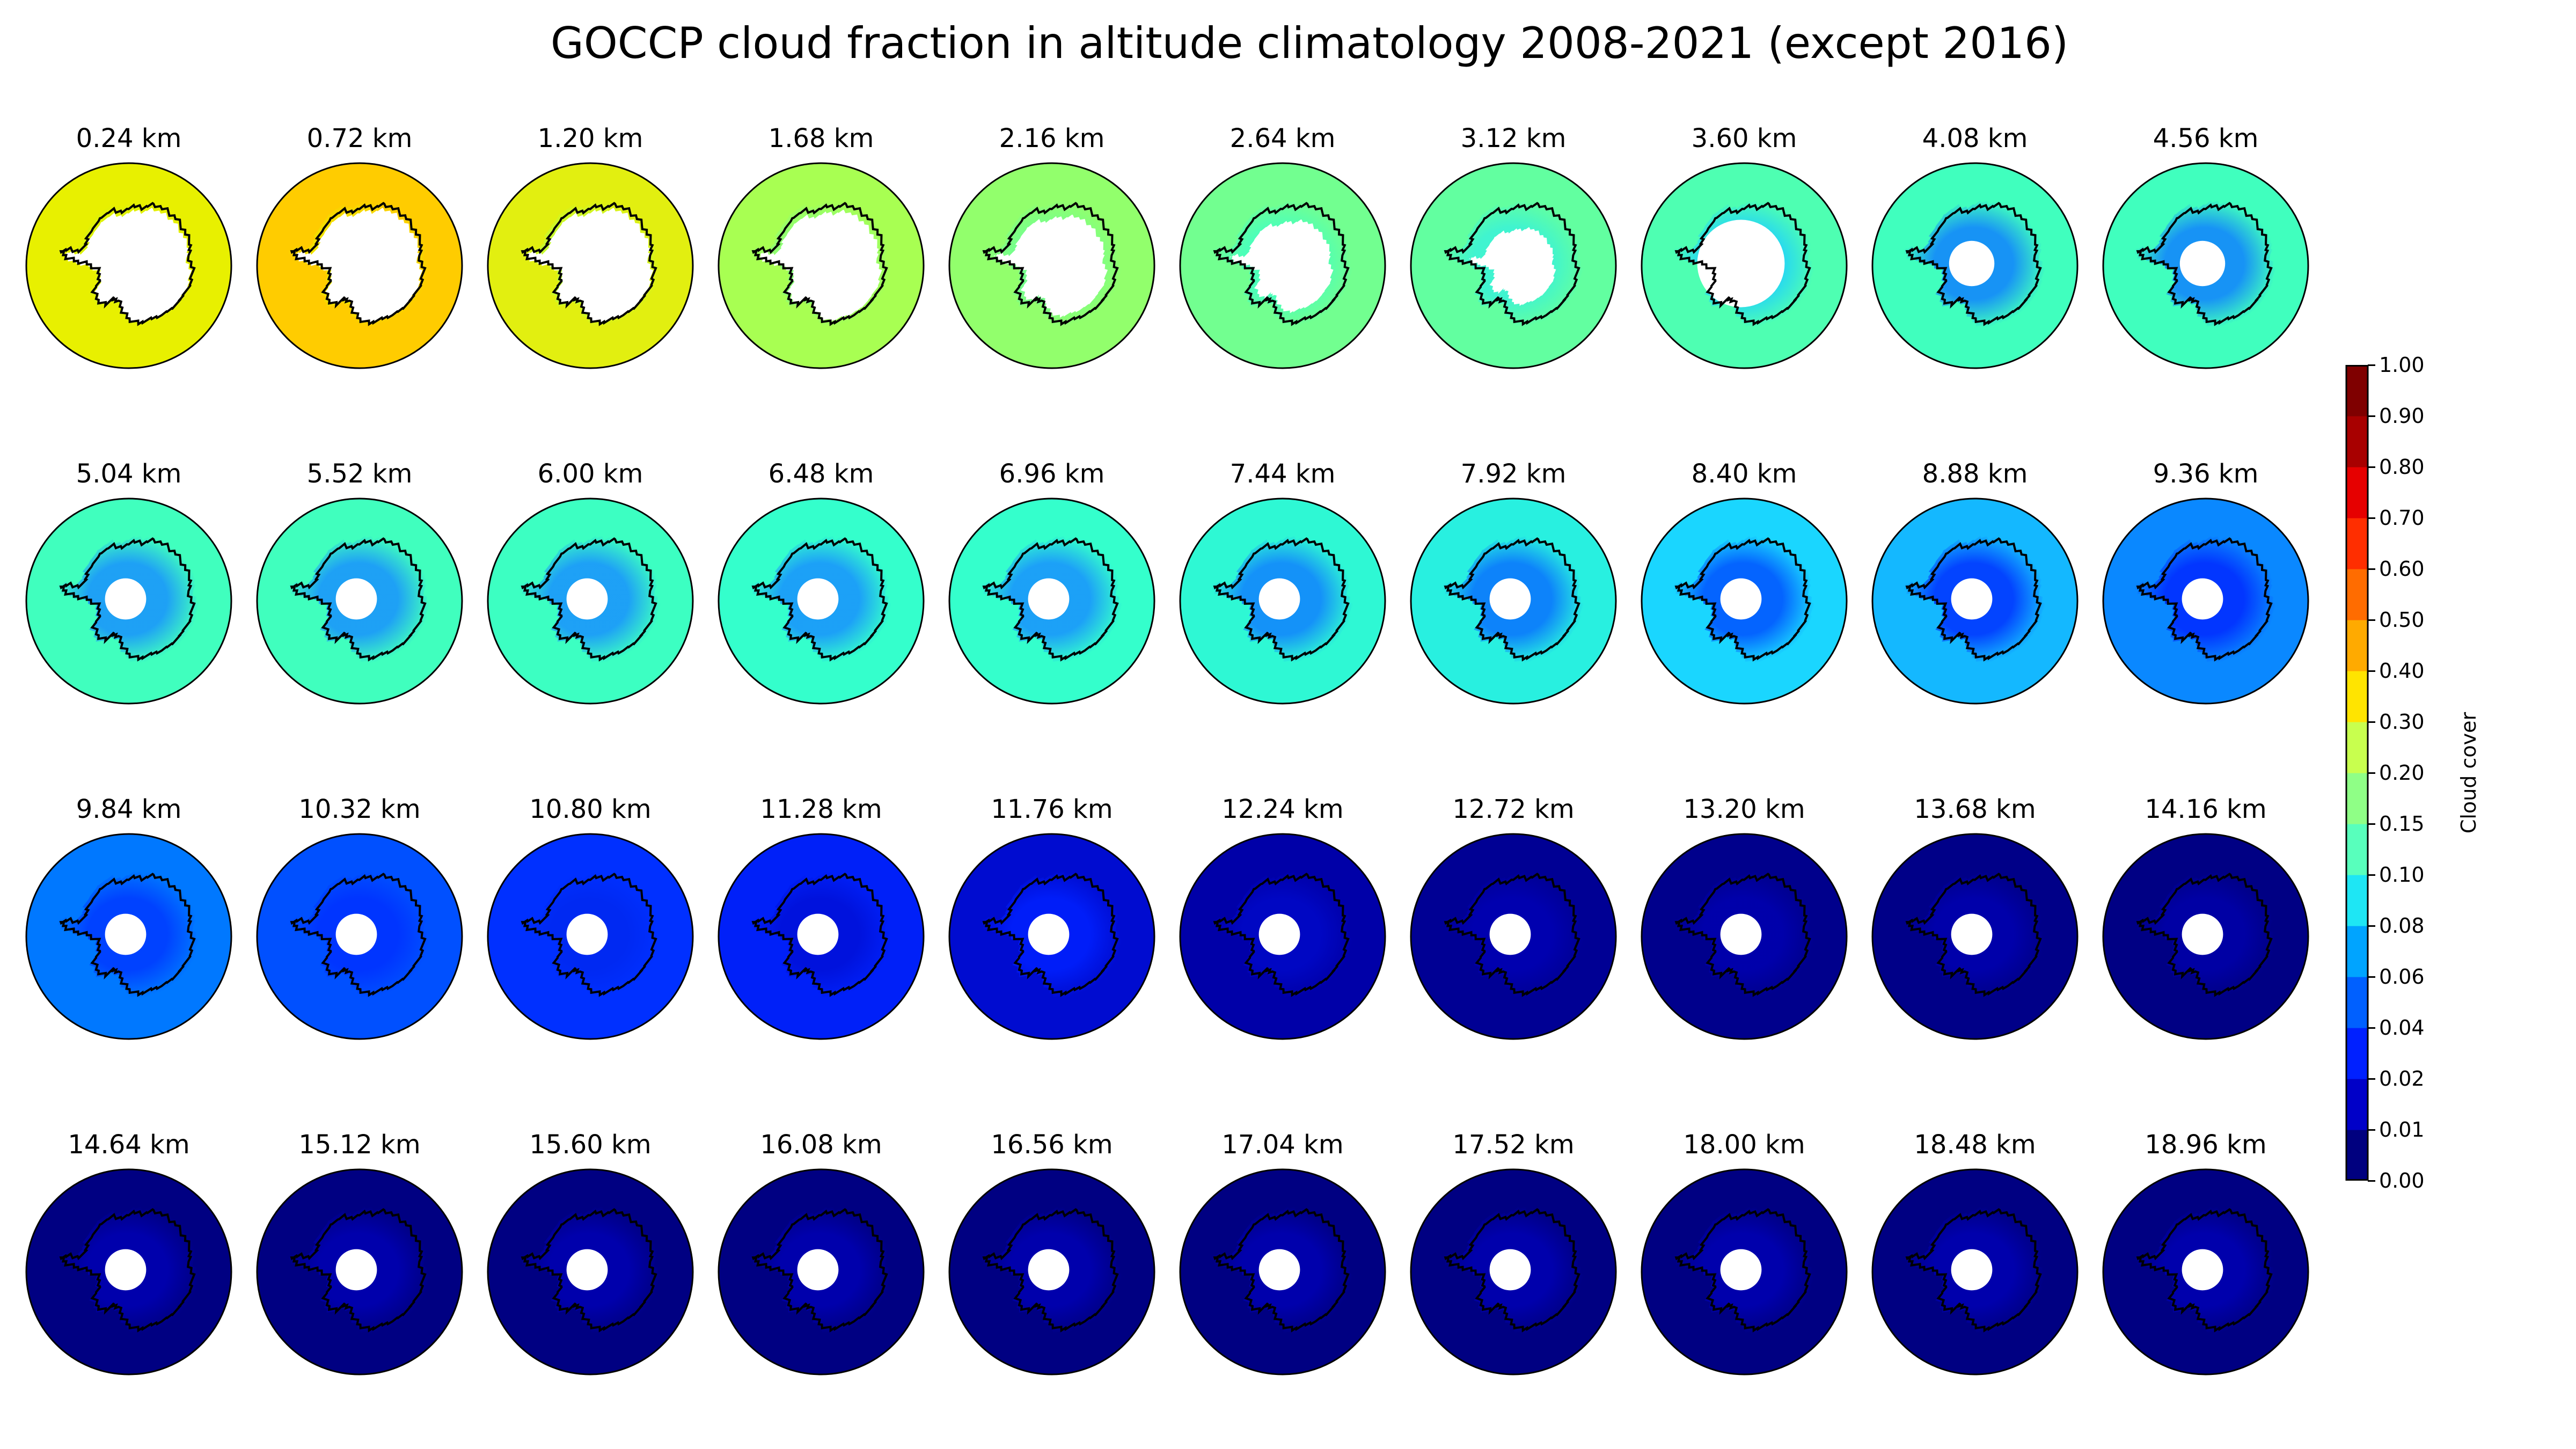 The width and height of the screenshot is (2576, 1449). Describe the element at coordinates (1975, 928) in the screenshot. I see `map-panel: 13.68 km` at that location.